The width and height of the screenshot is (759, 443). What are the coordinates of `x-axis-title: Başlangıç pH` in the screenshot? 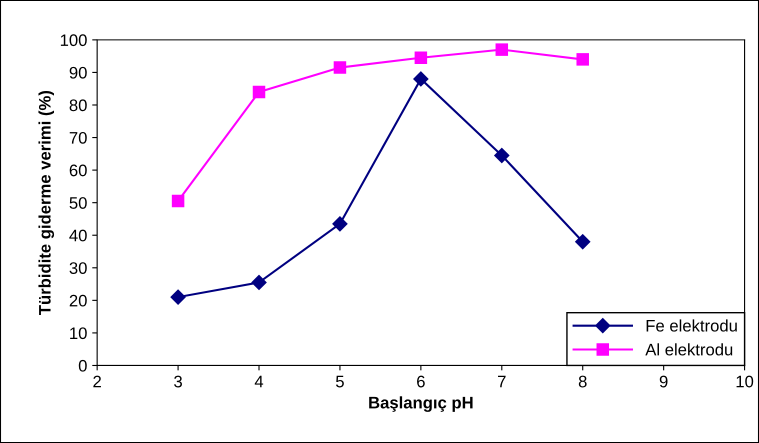 It's located at (421, 404).